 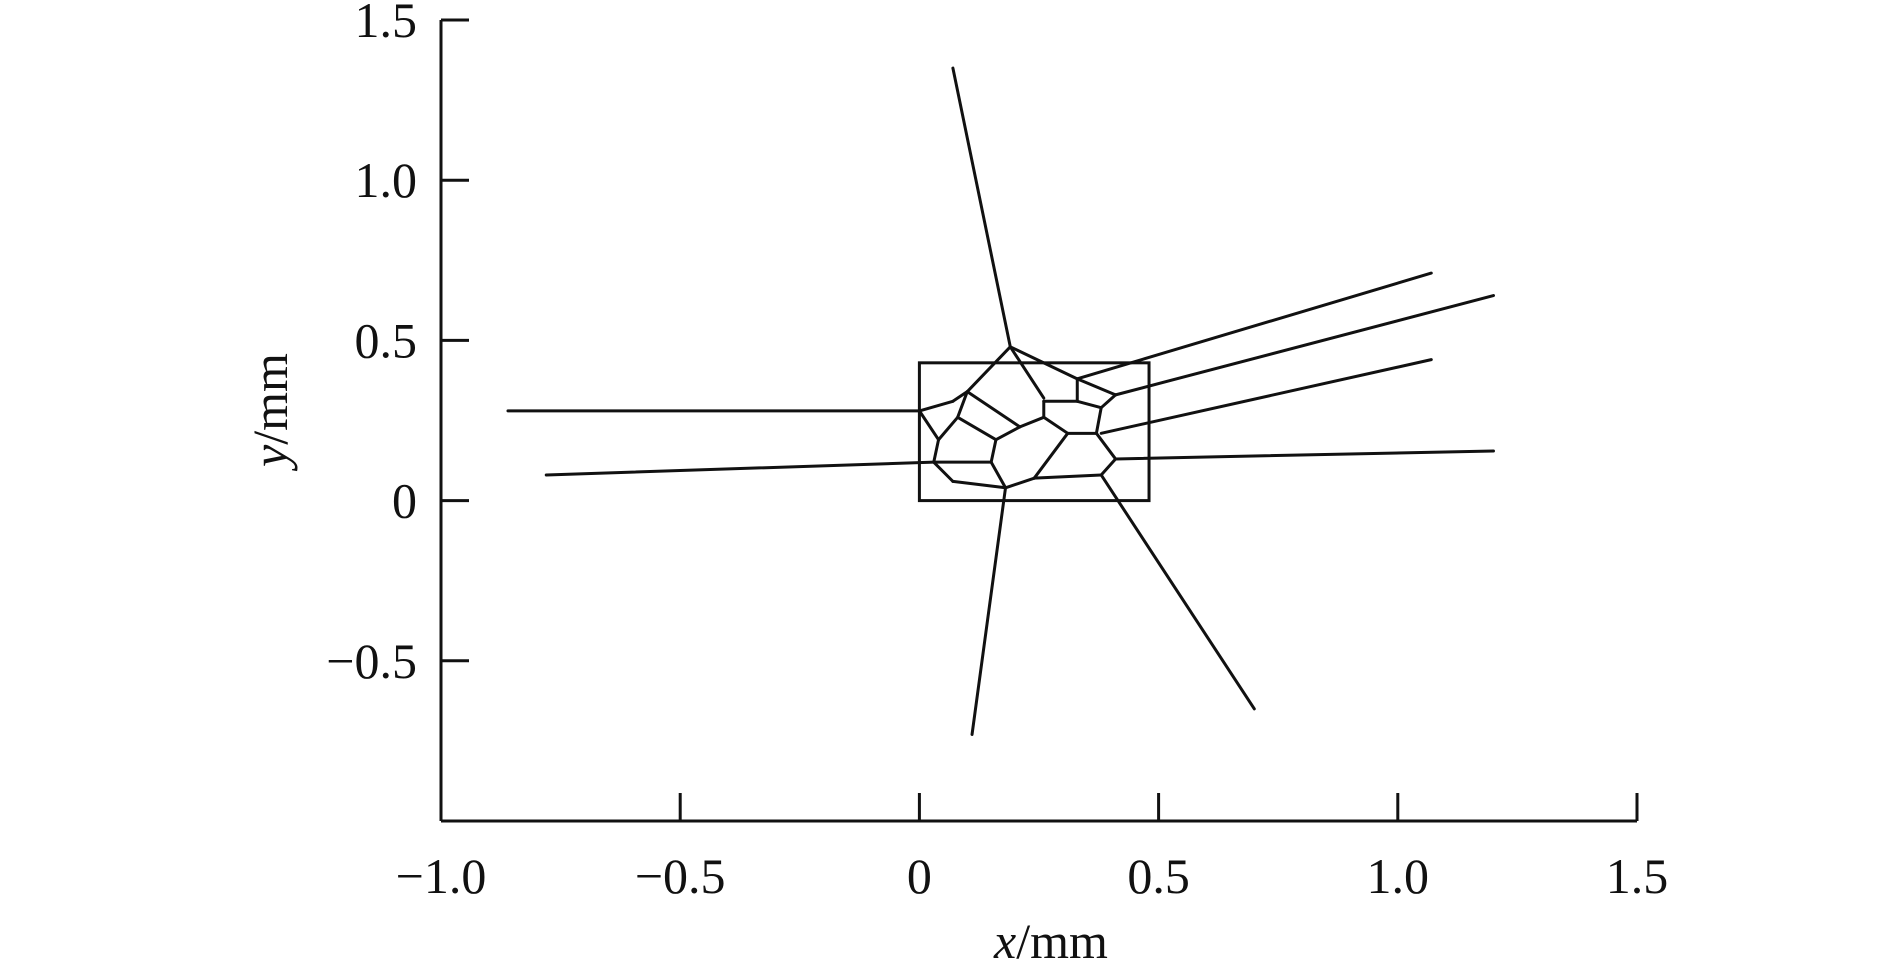 I want to click on y-axis-title: y/mm, so click(x=270, y=412).